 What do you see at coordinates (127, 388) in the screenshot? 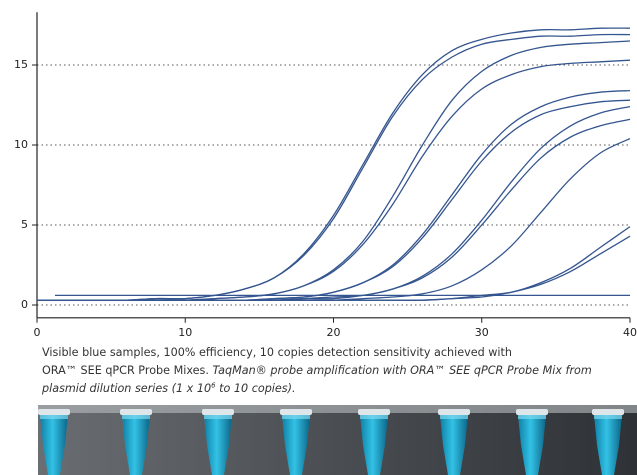
I see `caption-italic-text: plasmid dilution series (1 x 10` at bounding box center [127, 388].